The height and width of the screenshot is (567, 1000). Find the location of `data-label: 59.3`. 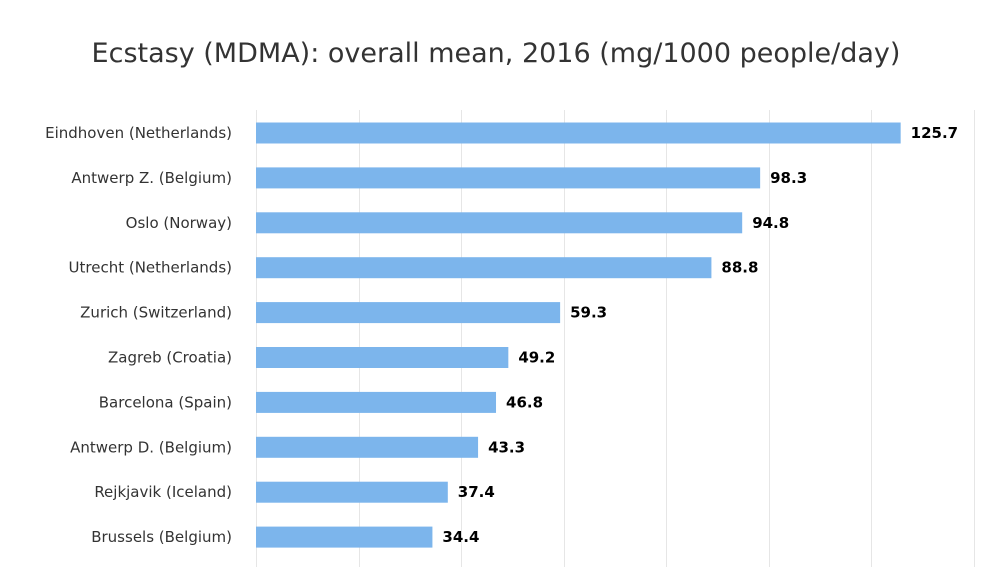

data-label: 59.3 is located at coordinates (588, 313).